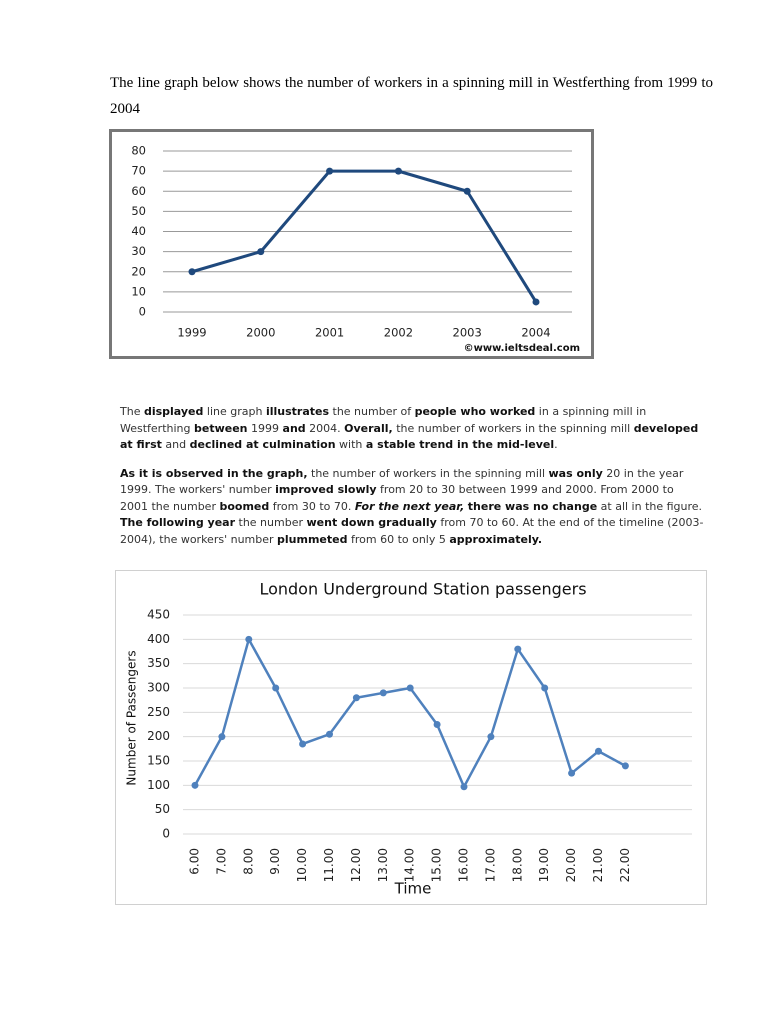 This screenshot has width=768, height=1024. What do you see at coordinates (371, 522) in the screenshot?
I see `text-run: went down gradually` at bounding box center [371, 522].